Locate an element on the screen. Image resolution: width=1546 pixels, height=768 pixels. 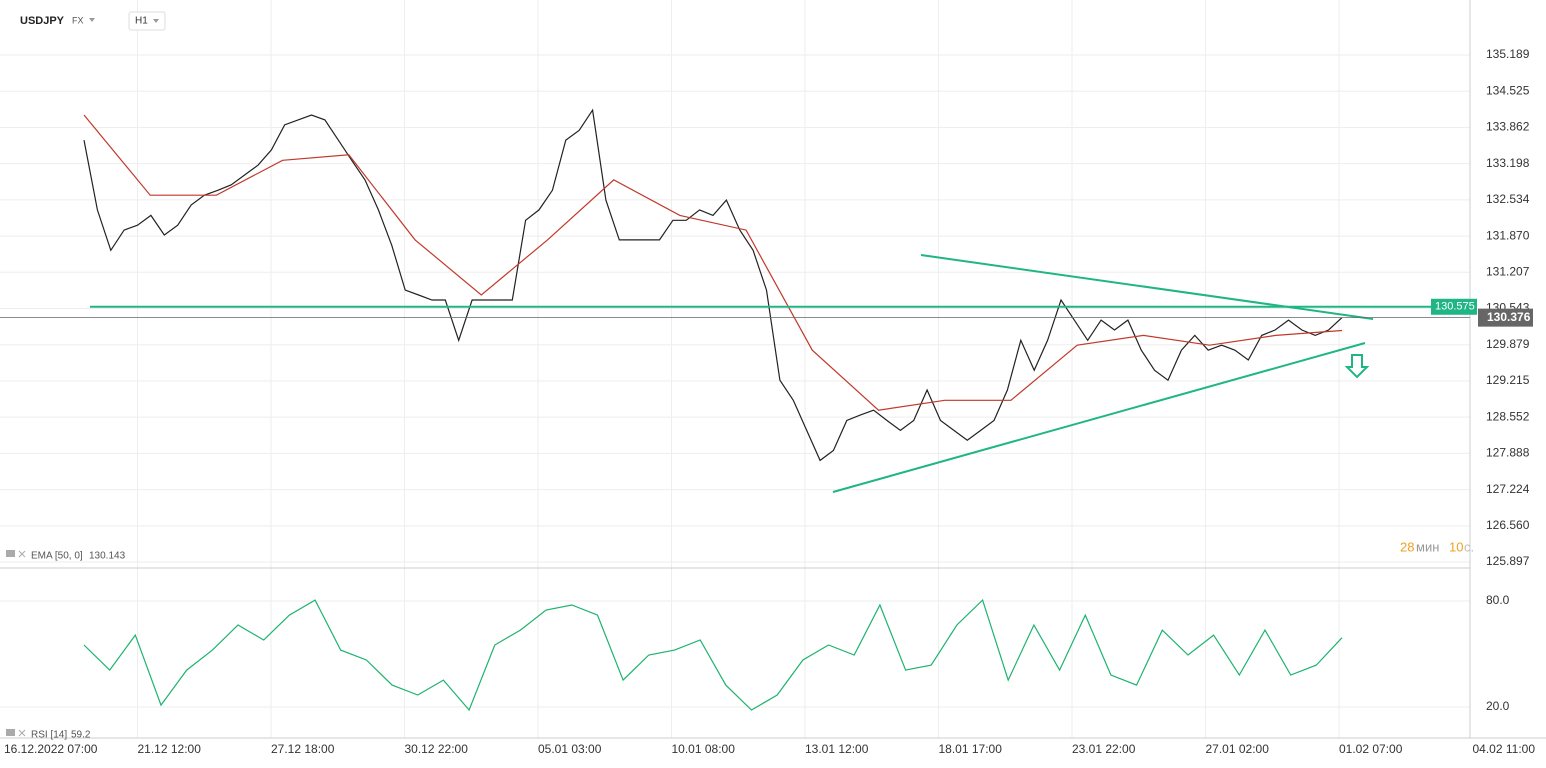
symbol: USDJPY is located at coordinates (42, 21).